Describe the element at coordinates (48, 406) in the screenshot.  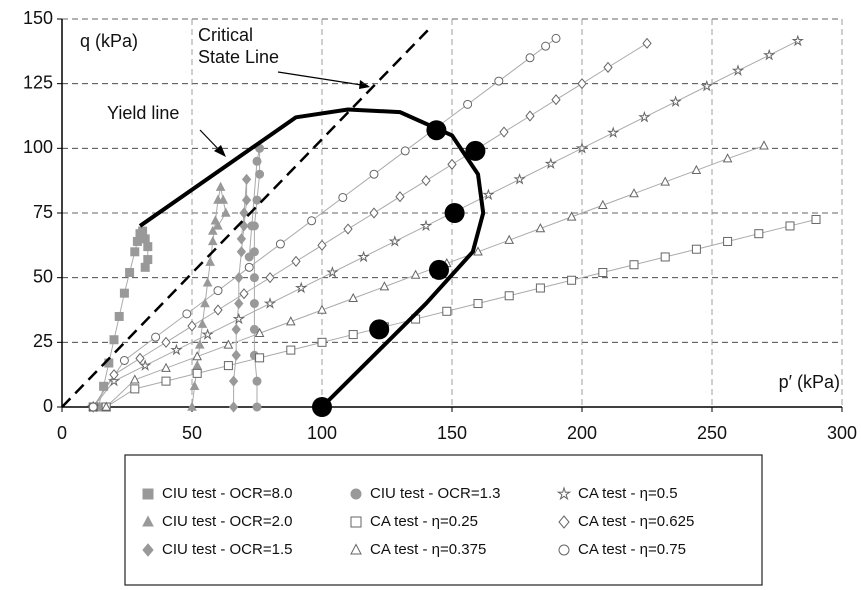
I see `y-tick-label: 0` at that location.